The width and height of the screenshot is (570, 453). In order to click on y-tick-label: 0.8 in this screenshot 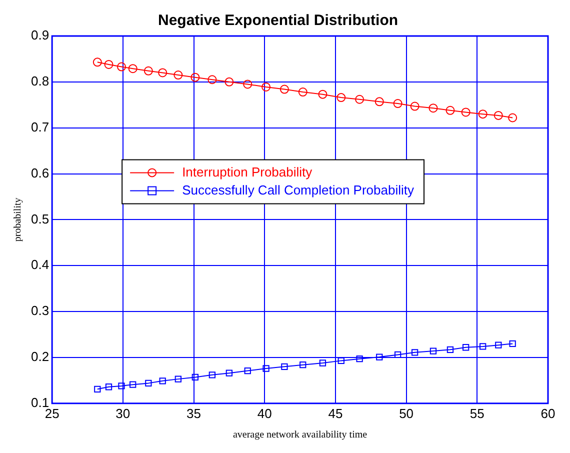, I will do `click(40, 81)`.